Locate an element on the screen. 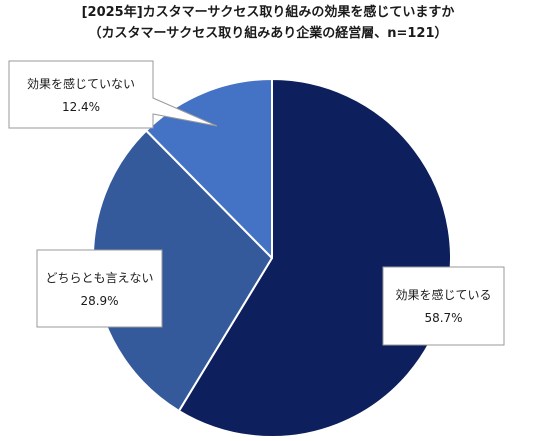 The height and width of the screenshot is (441, 536). callout-slice-1: 効果を感じている 58.7% is located at coordinates (443, 306).